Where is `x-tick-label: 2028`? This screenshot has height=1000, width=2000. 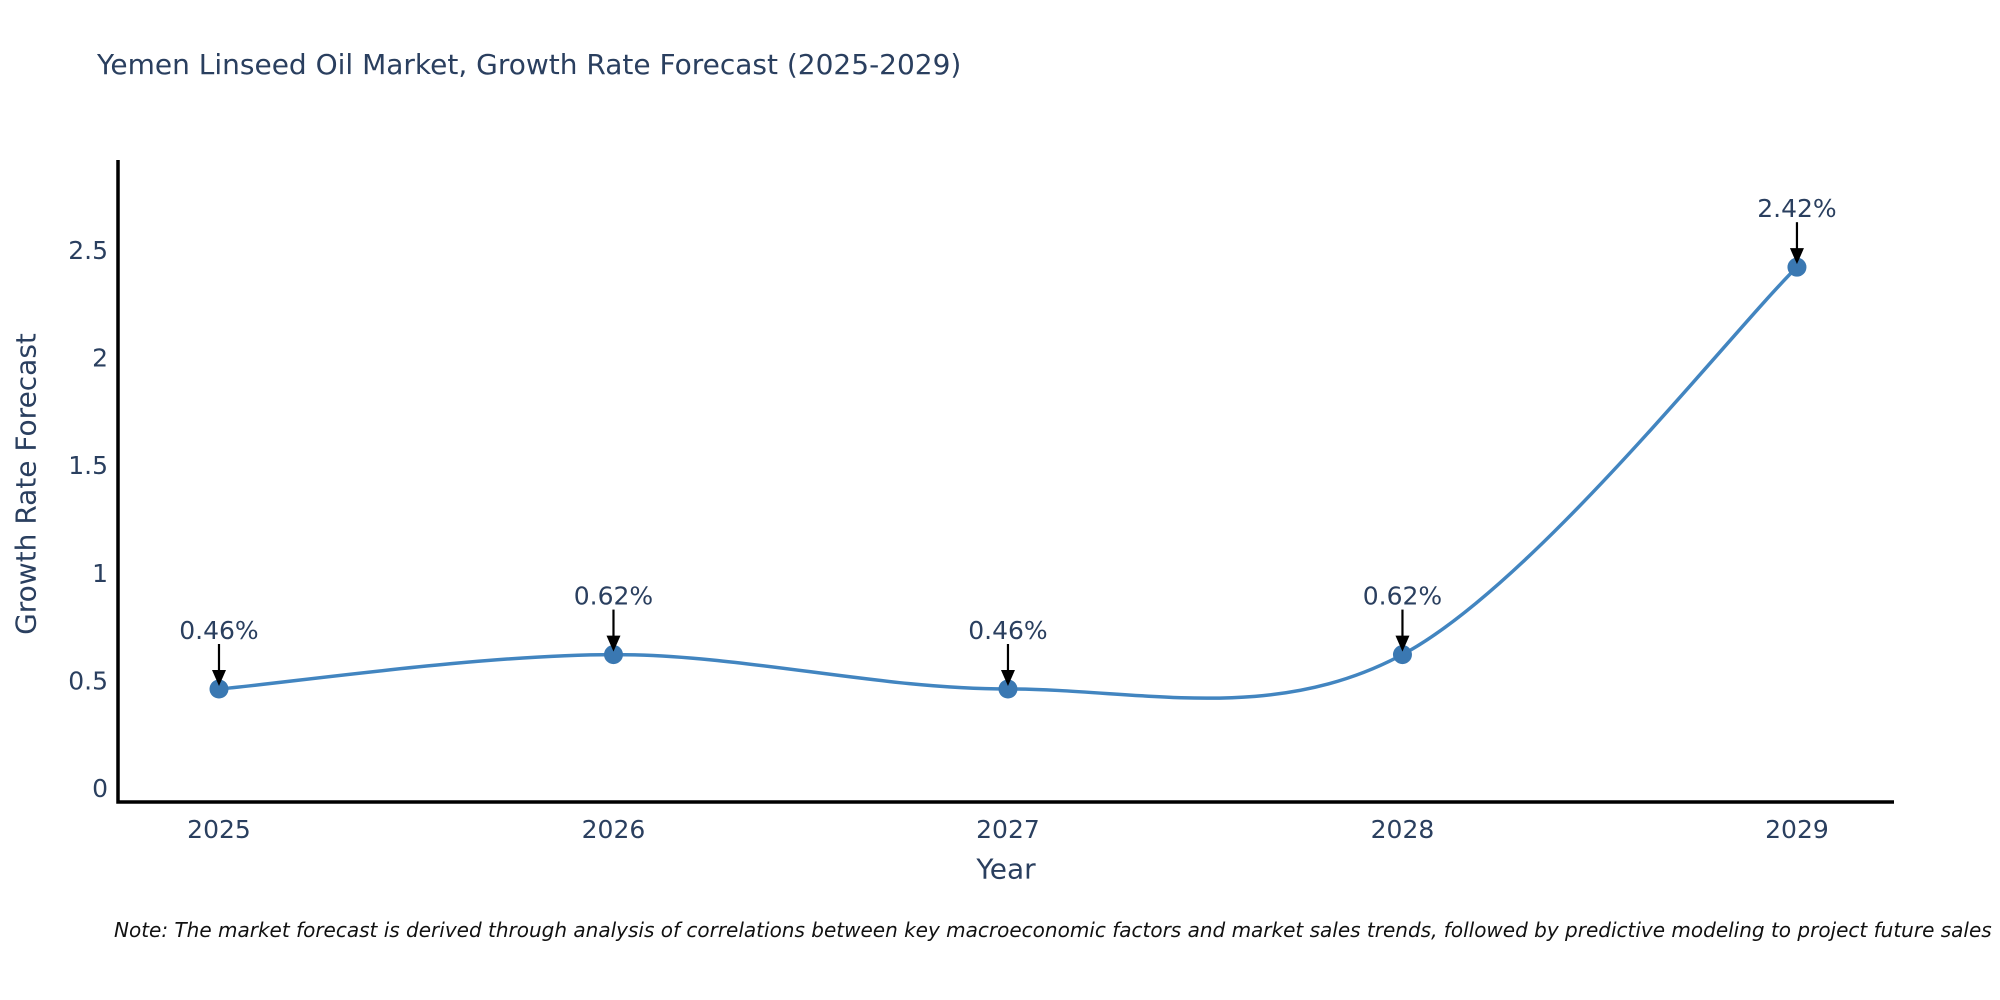 x-tick-label: 2028 is located at coordinates (1403, 829).